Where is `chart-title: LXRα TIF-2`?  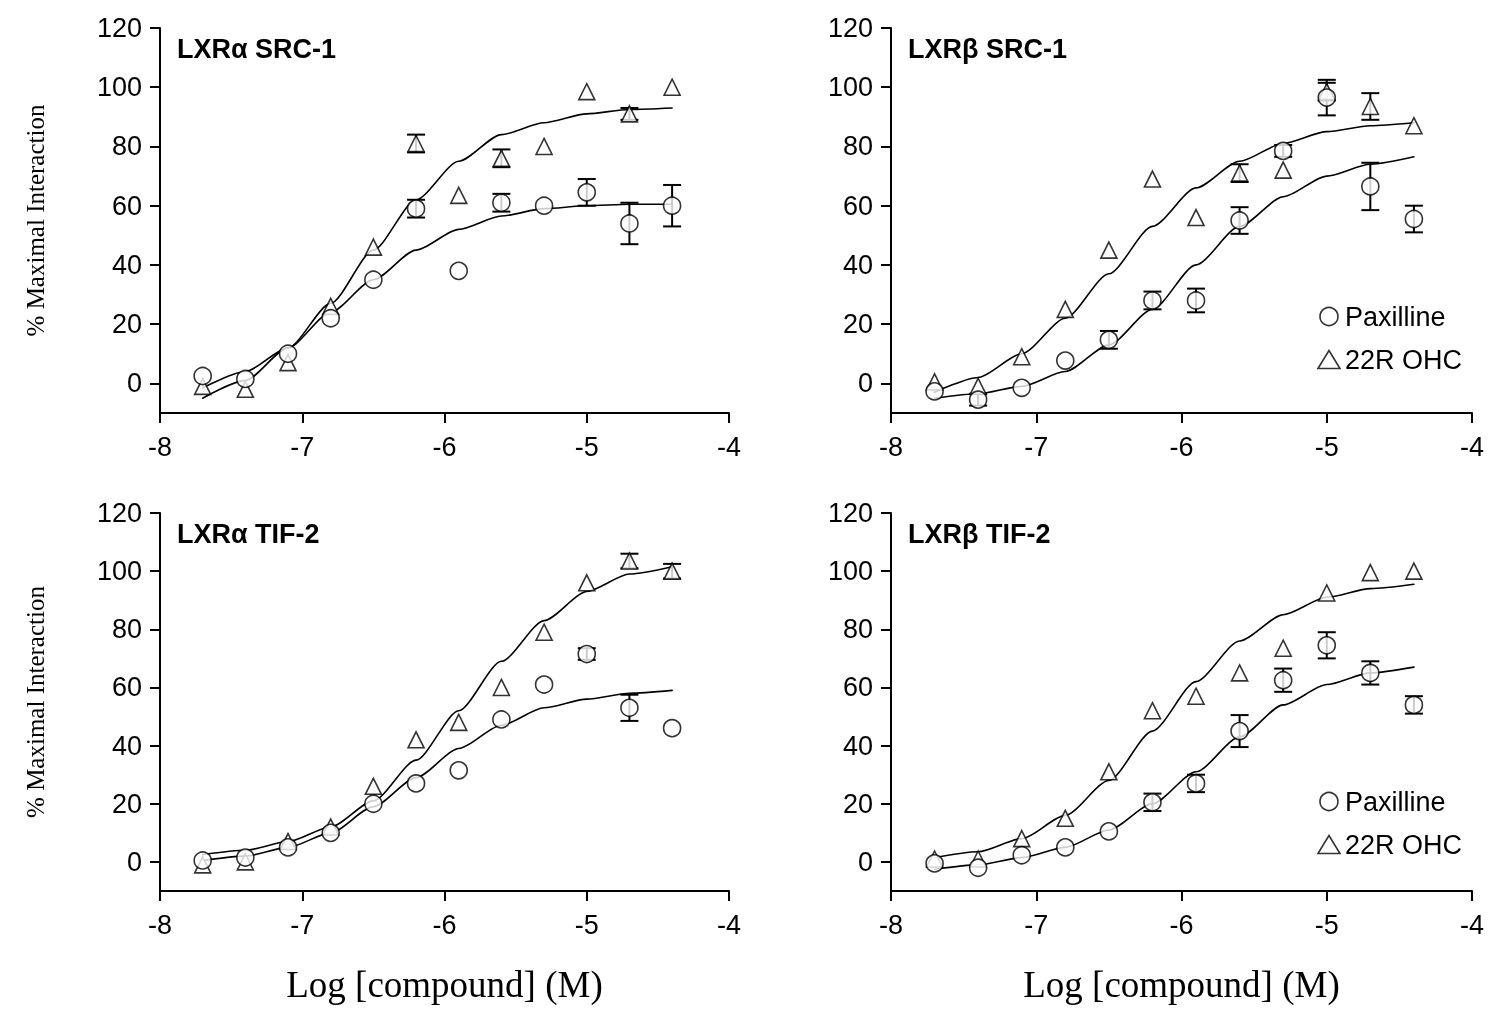 chart-title: LXRα TIF-2 is located at coordinates (248, 533).